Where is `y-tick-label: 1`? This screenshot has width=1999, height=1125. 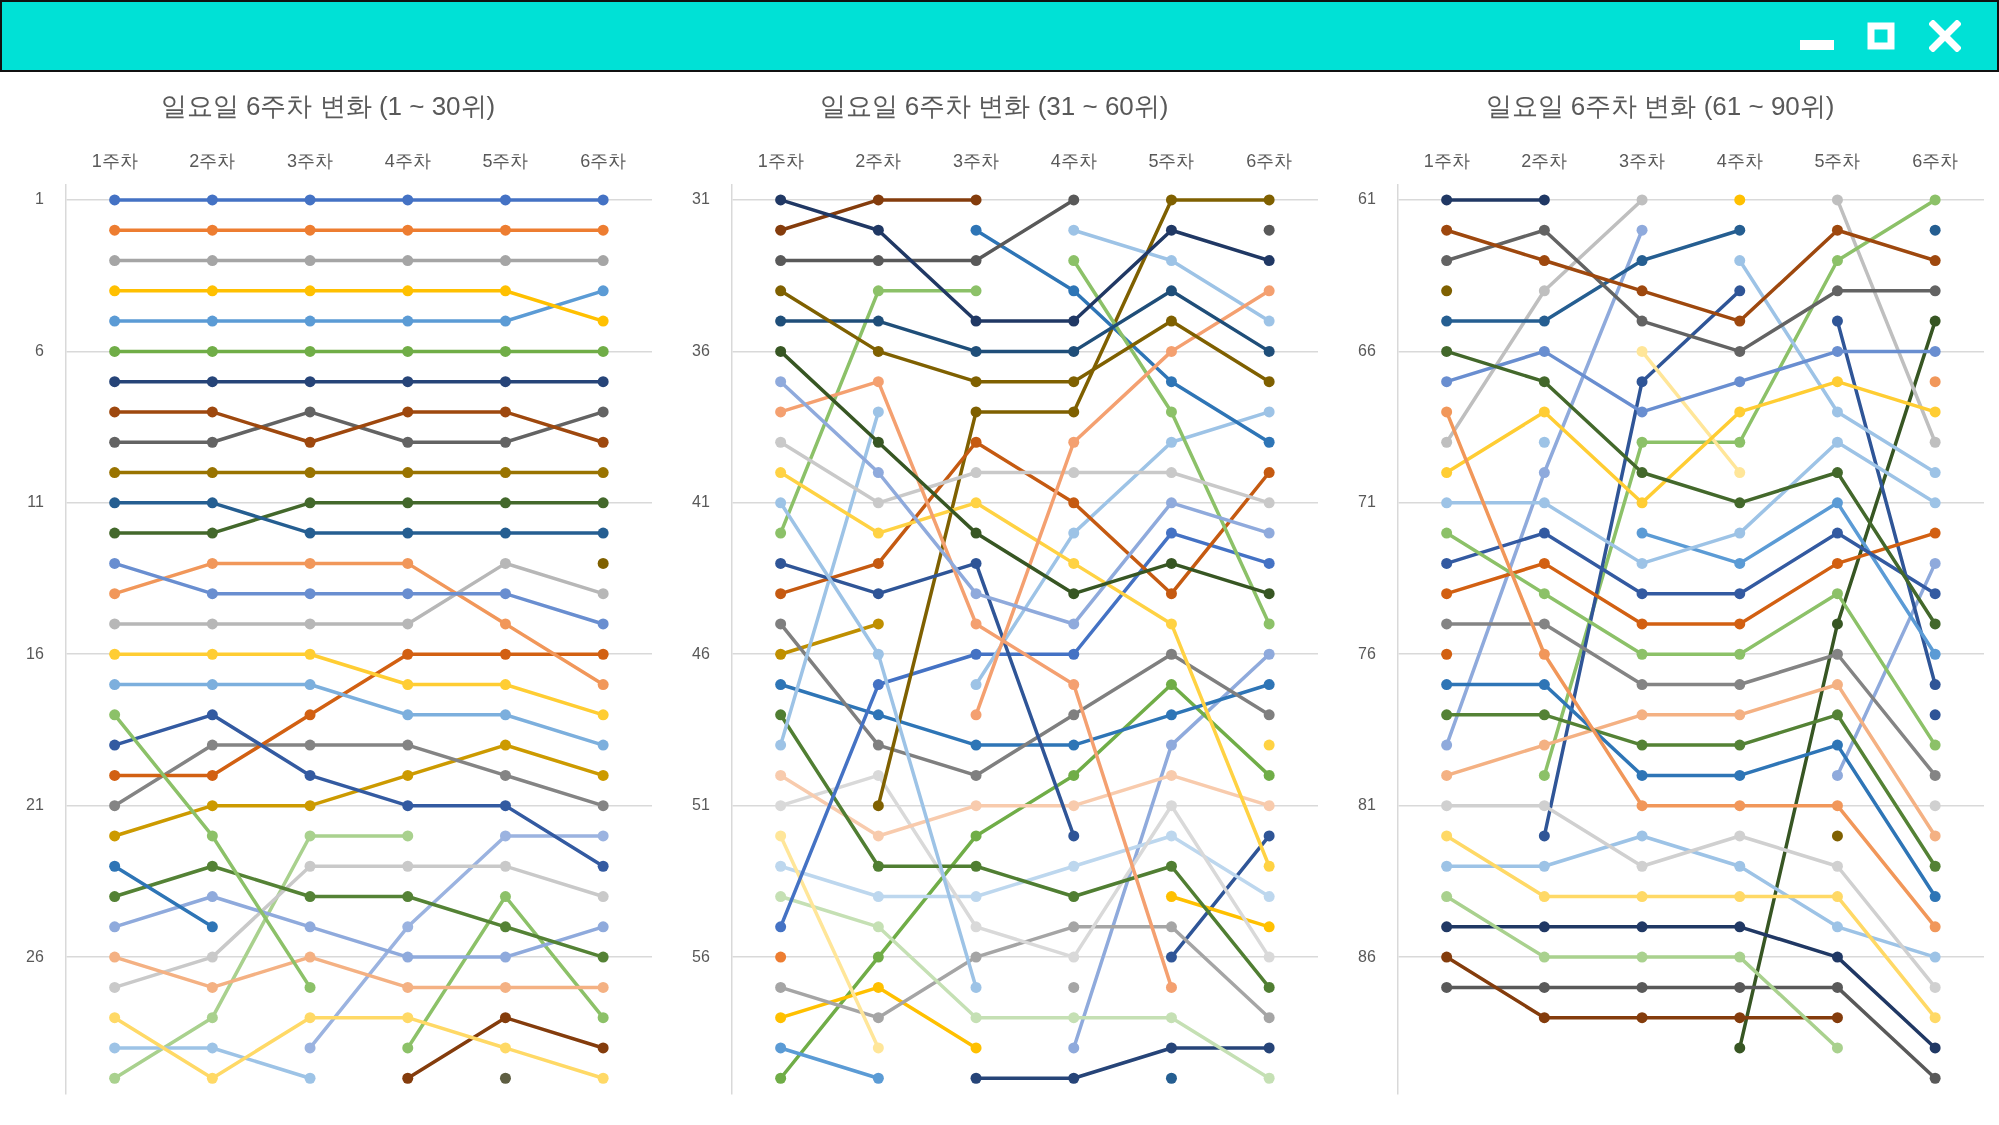 y-tick-label: 1 is located at coordinates (39, 199).